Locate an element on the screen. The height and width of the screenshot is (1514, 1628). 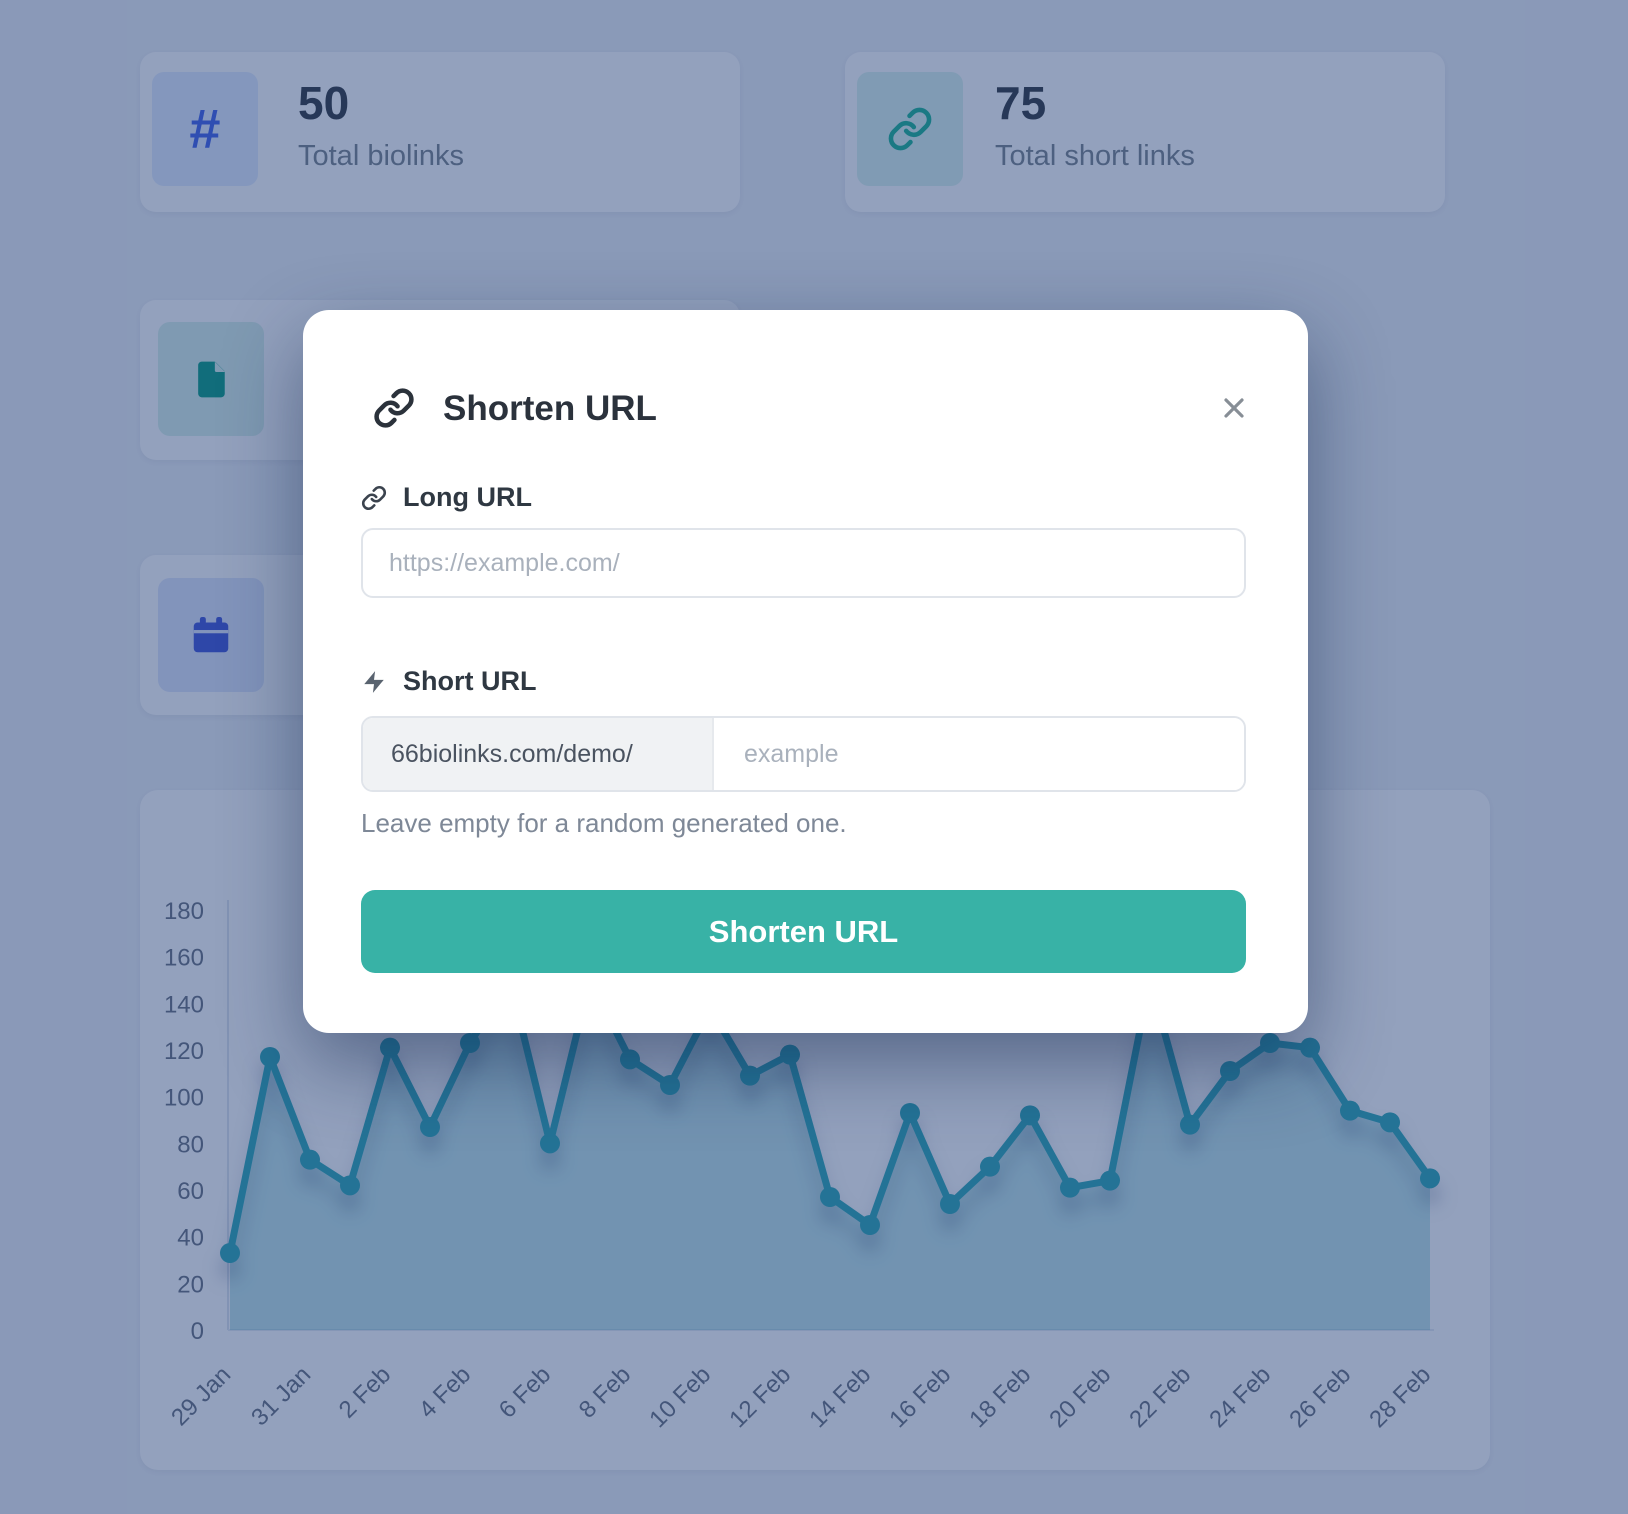
document-icon is located at coordinates (212, 379).